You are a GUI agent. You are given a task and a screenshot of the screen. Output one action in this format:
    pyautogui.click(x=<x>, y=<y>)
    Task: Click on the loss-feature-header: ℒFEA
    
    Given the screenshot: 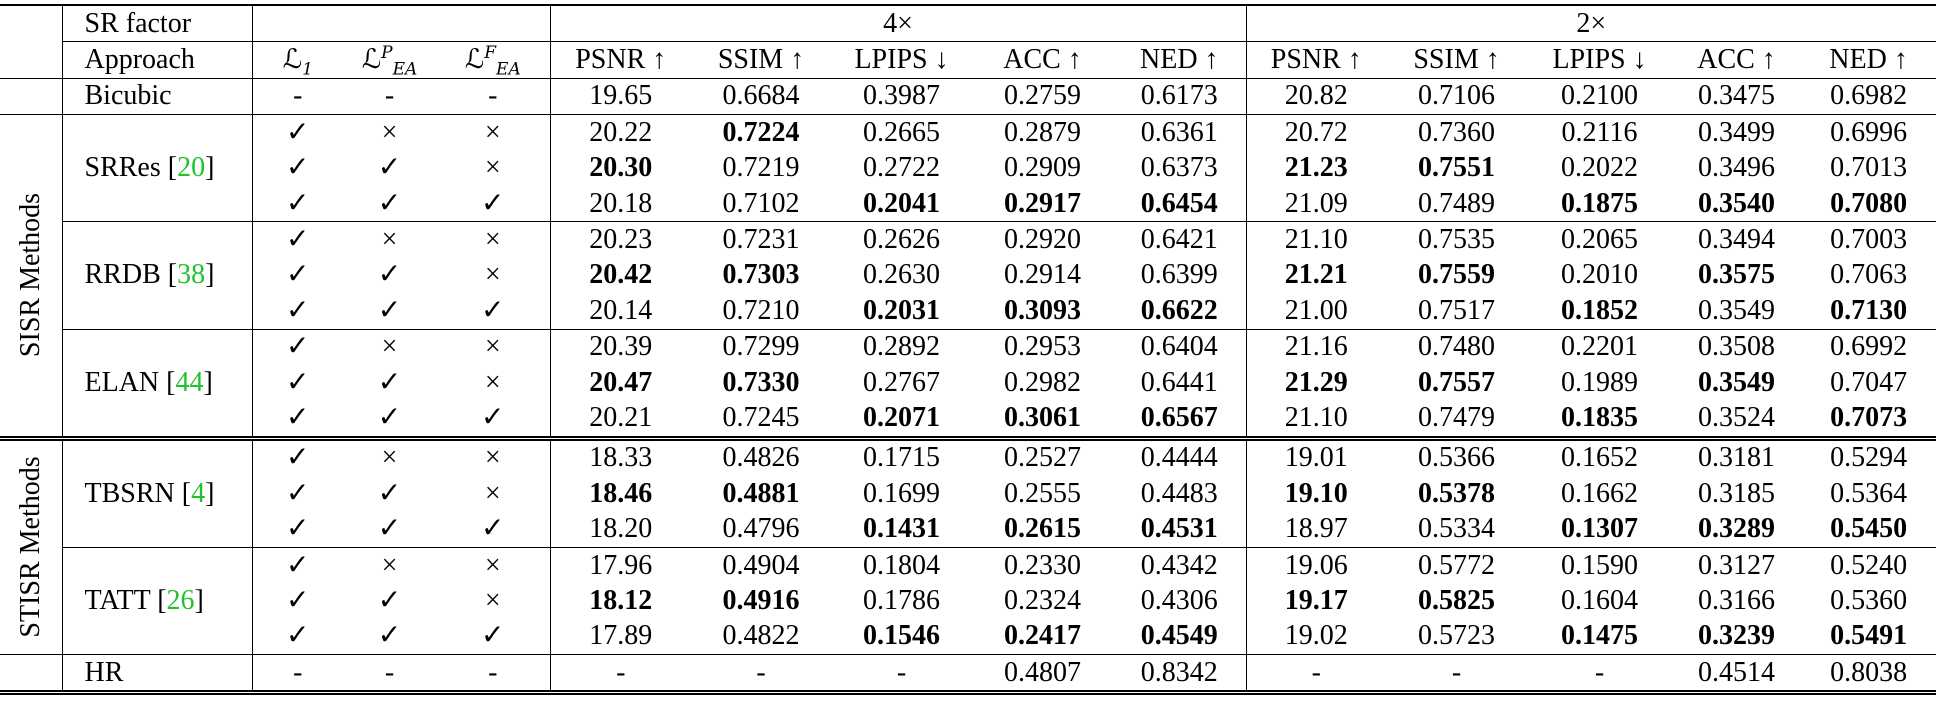 What is the action you would take?
    pyautogui.click(x=493, y=60)
    